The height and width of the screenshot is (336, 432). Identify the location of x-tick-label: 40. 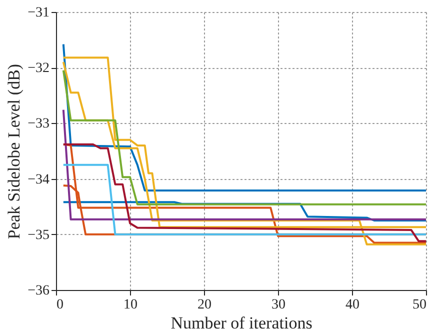
(353, 305).